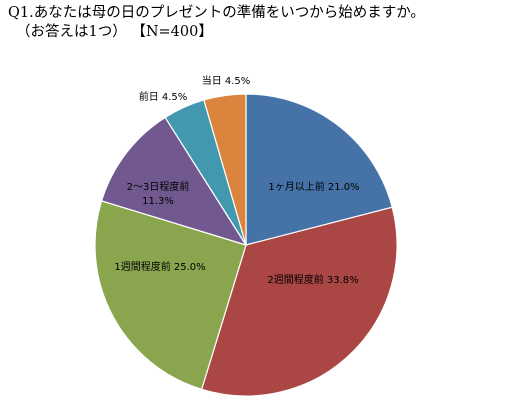 This screenshot has height=413, width=513. What do you see at coordinates (216, 13) in the screenshot?
I see `chart-title-line-1: Q1.あなたは母の日のプレゼントの準備をいつから始めますか。` at bounding box center [216, 13].